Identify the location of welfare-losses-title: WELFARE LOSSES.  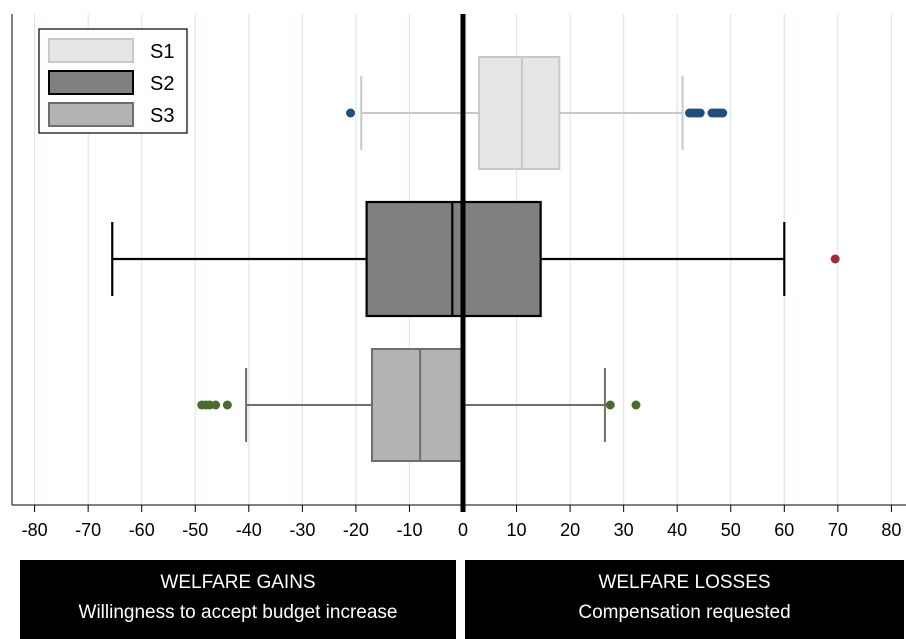
(684, 582).